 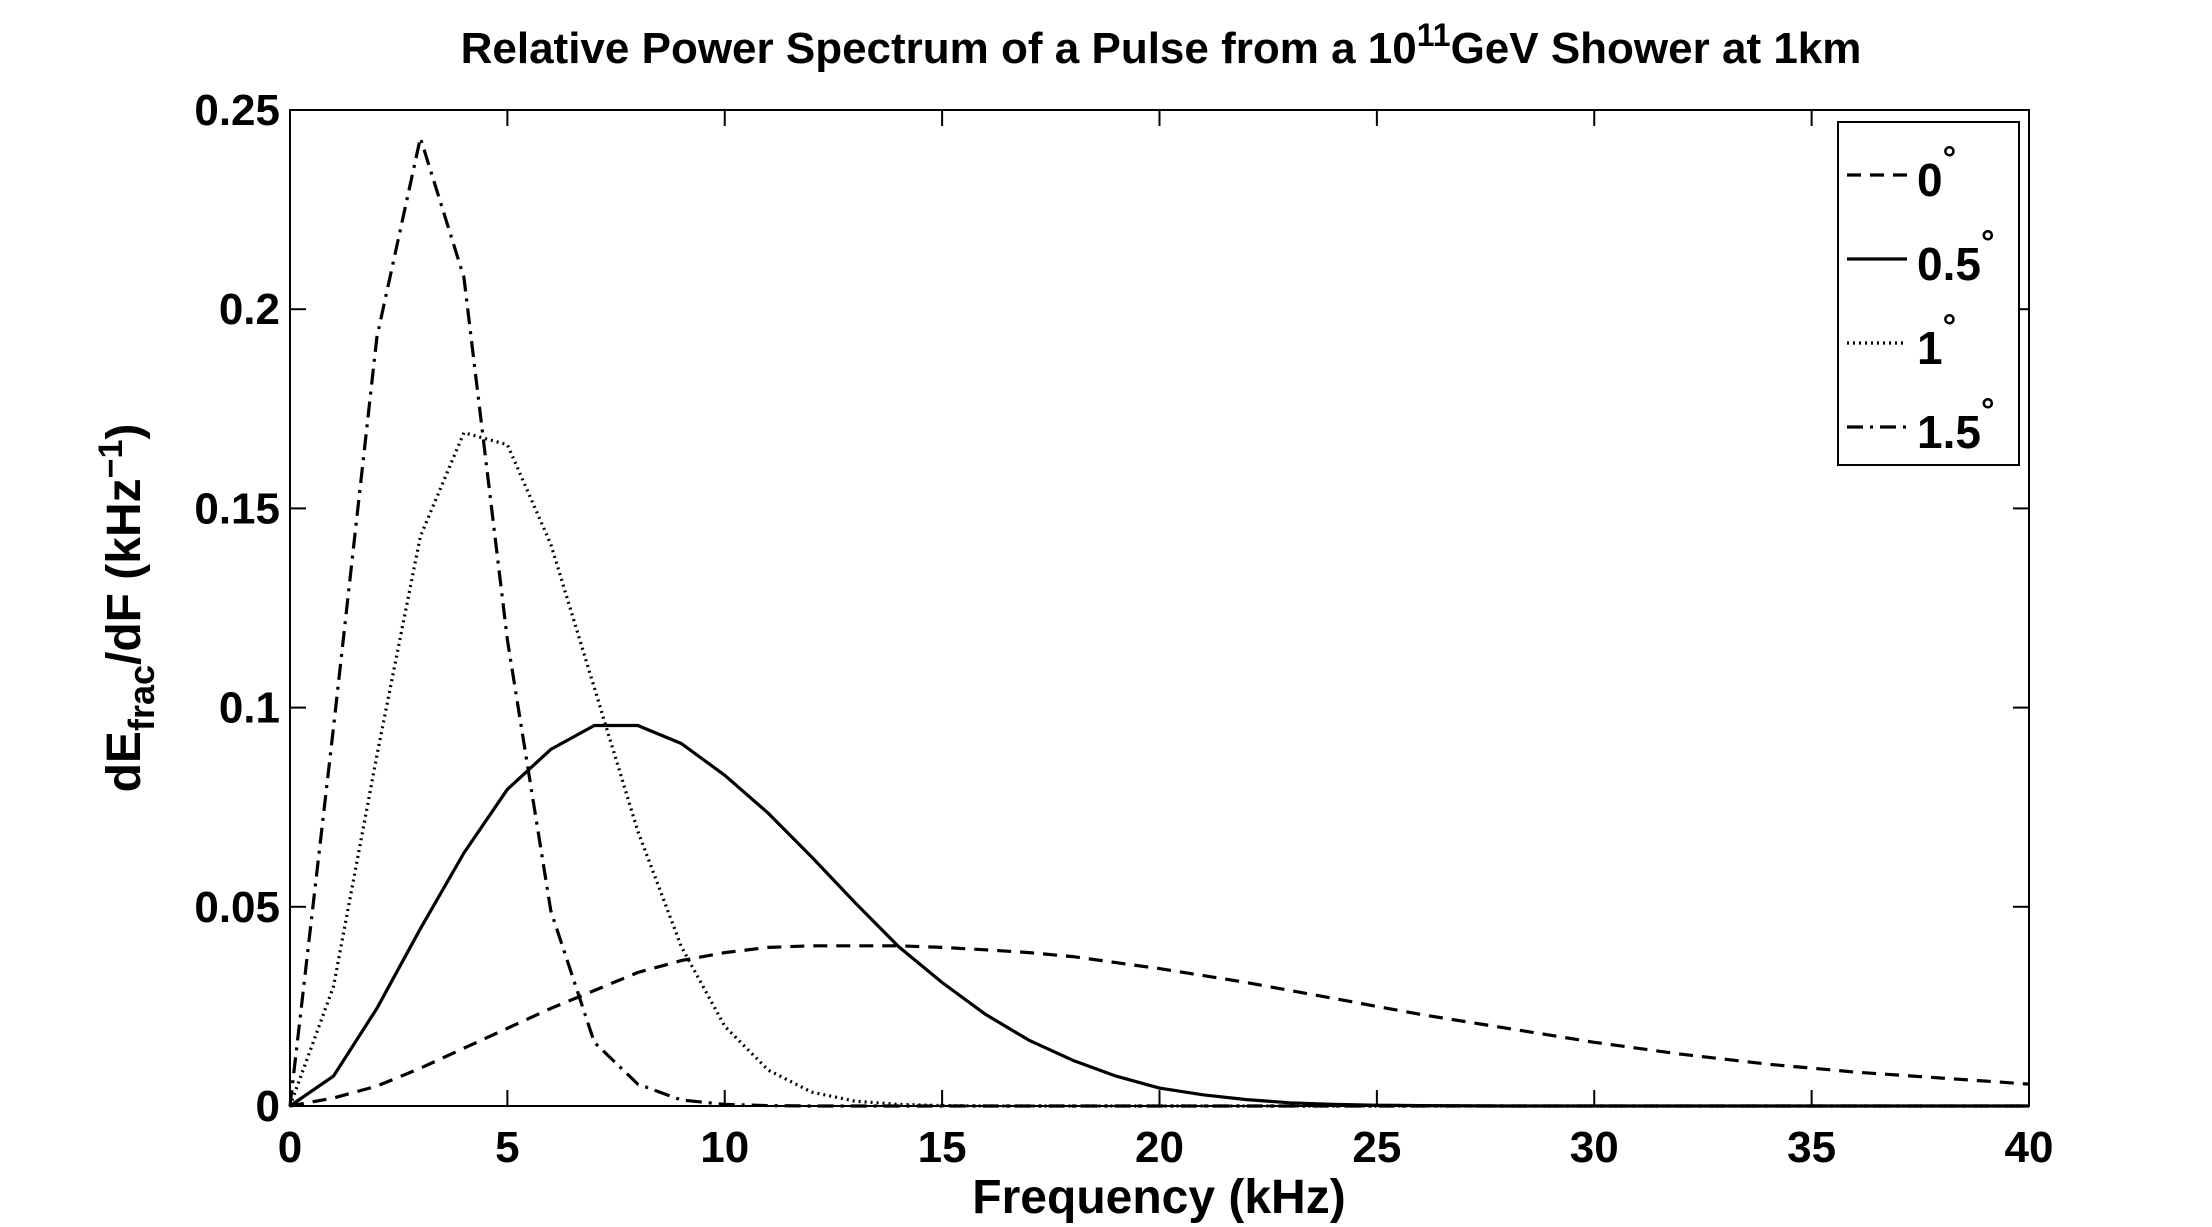 I want to click on x-tick-label: 15, so click(x=942, y=1147).